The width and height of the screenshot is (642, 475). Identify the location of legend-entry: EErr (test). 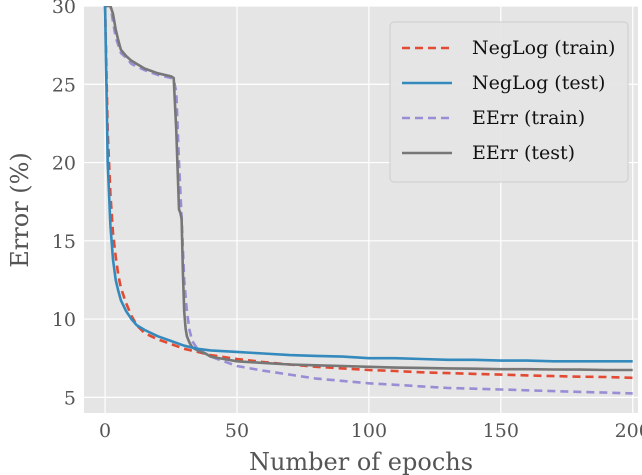
(523, 153).